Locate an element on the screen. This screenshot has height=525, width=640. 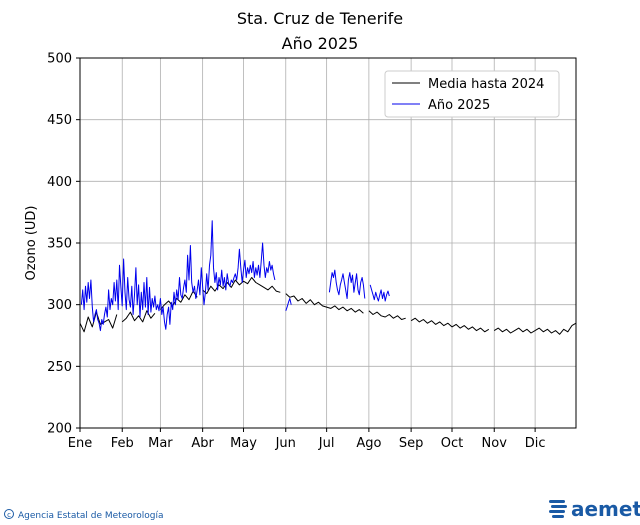
x-tick-label: Jul is located at coordinates (326, 443).